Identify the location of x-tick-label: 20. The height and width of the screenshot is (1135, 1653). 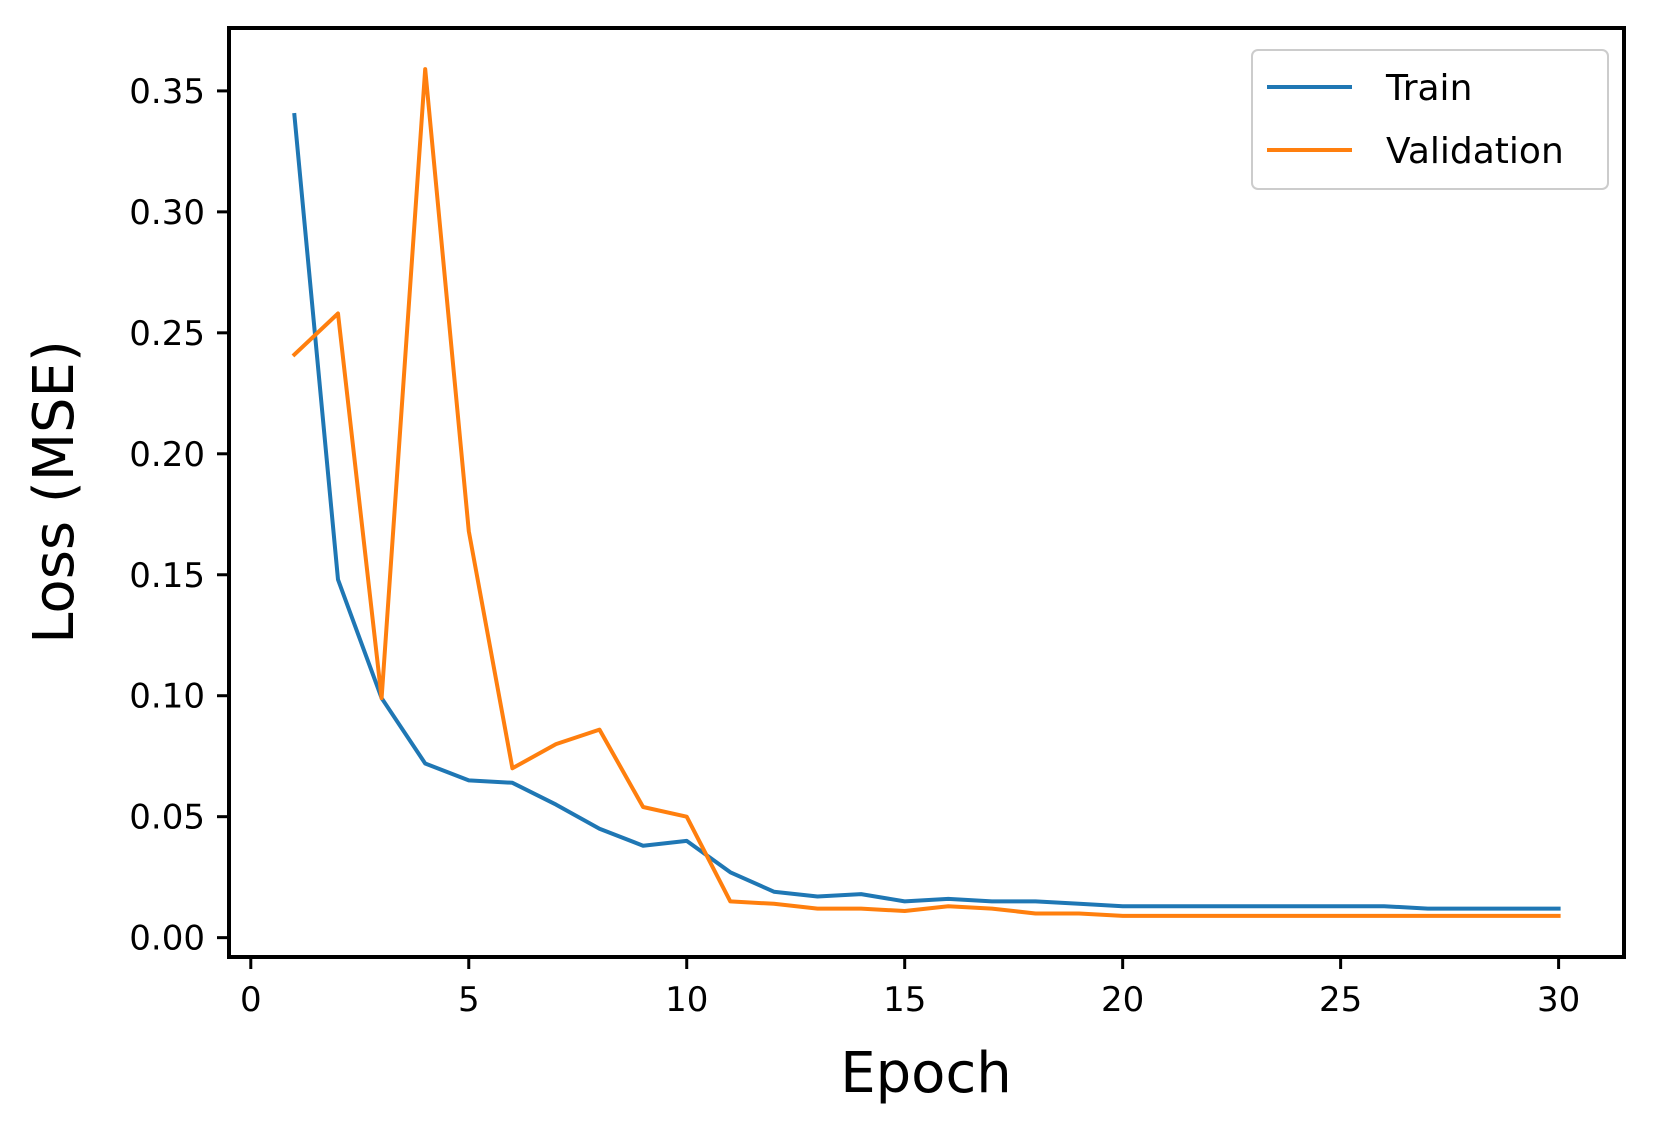
(1122, 1000).